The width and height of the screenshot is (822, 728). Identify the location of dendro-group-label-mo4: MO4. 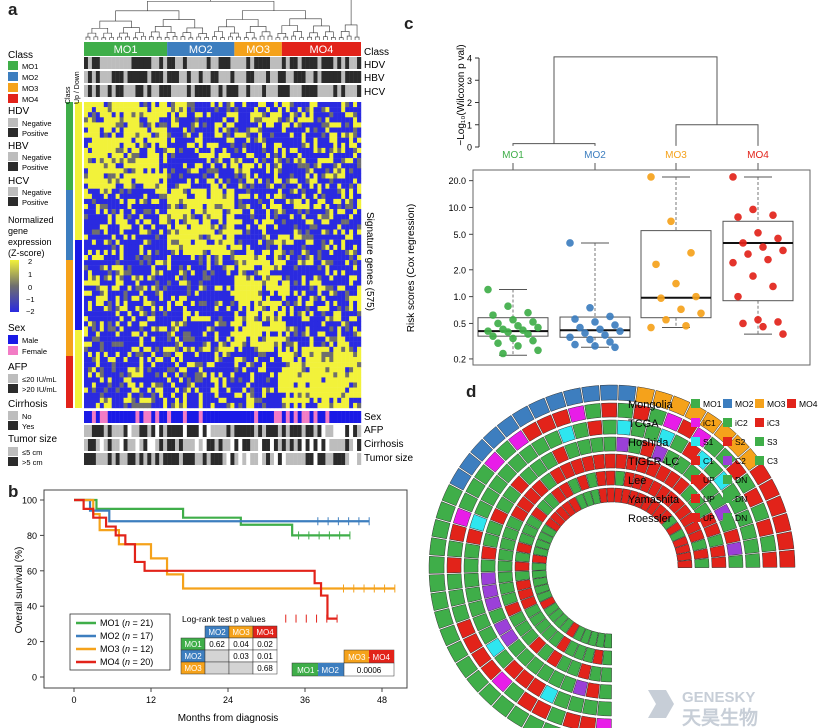
(758, 155).